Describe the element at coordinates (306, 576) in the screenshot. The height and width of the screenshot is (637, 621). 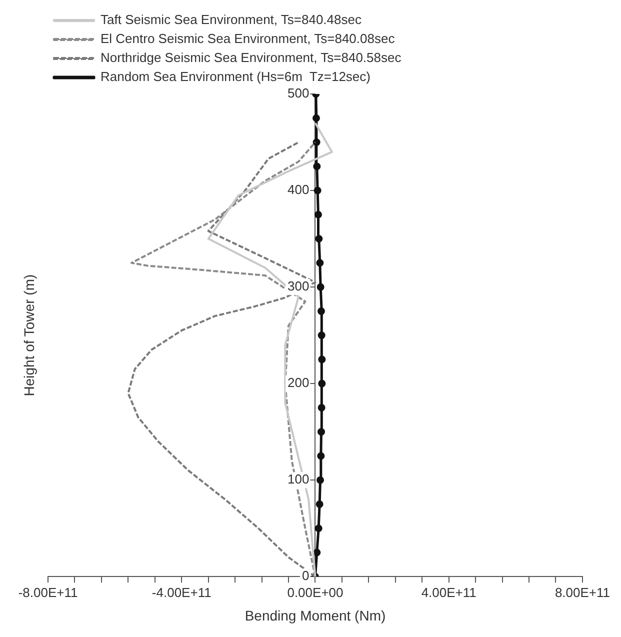
I see `y-tick-label: 0` at that location.